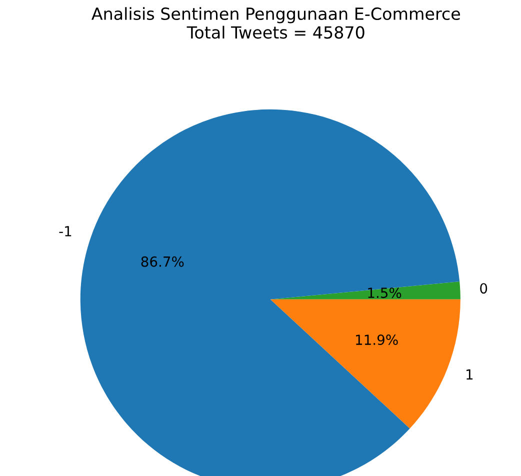 The height and width of the screenshot is (476, 521). What do you see at coordinates (469, 374) in the screenshot?
I see `slice-label: 1` at bounding box center [469, 374].